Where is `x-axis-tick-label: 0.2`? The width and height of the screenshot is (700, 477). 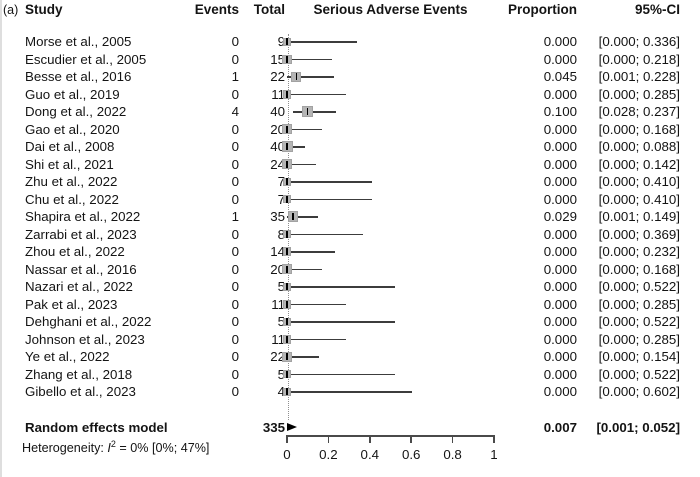
x-axis-tick-label: 0.2 is located at coordinates (328, 454).